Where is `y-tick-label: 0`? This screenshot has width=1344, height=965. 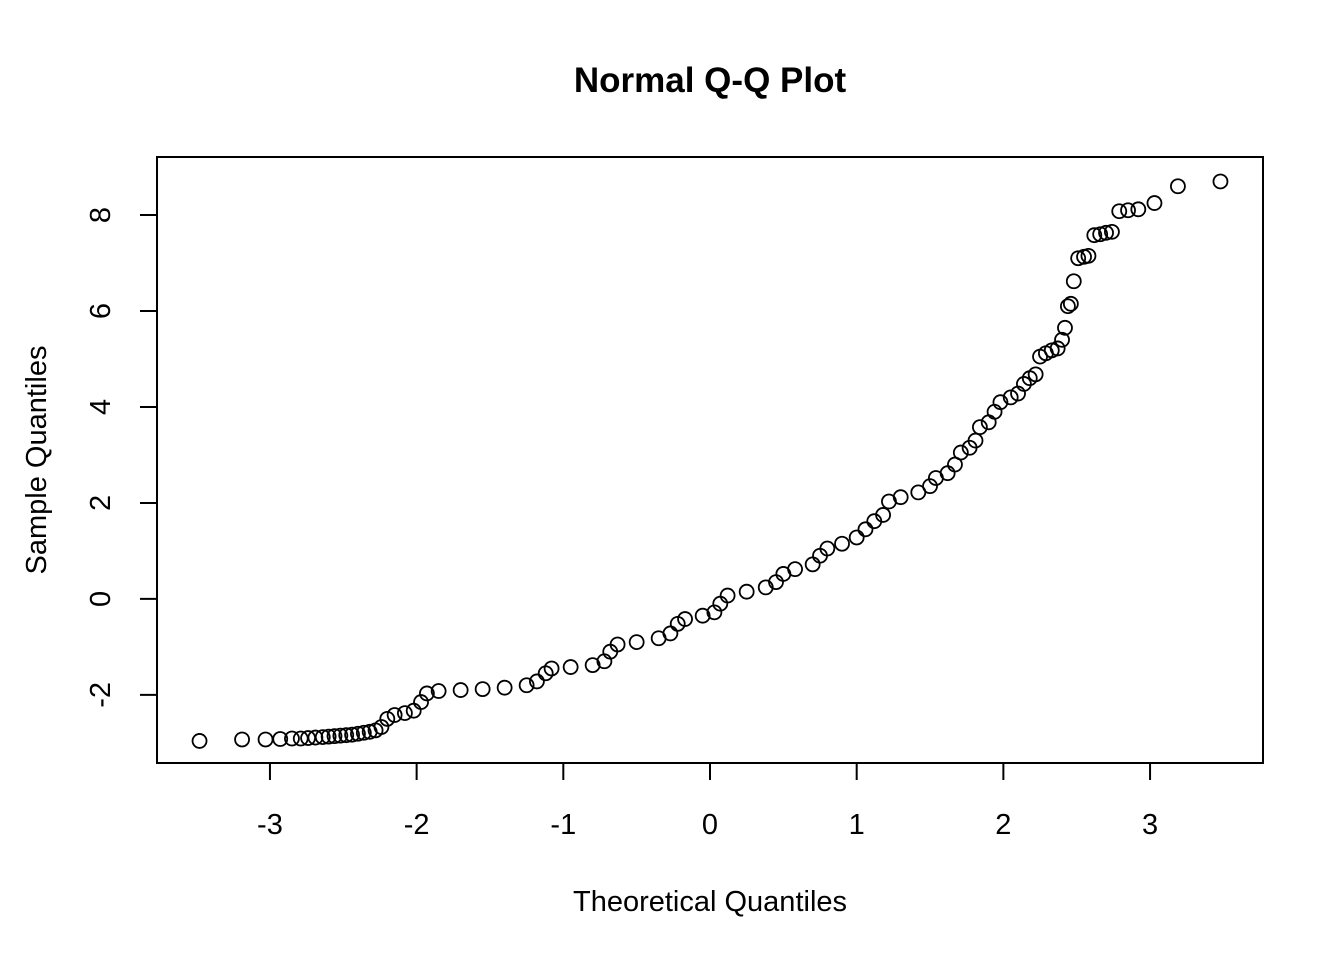 y-tick-label: 0 is located at coordinates (101, 599).